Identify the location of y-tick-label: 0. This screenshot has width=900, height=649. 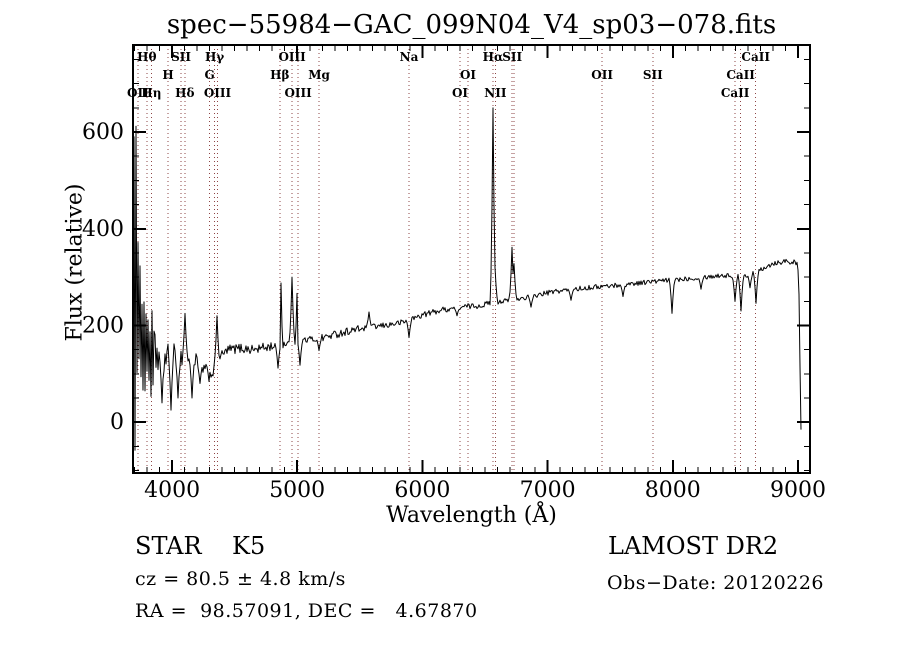
(117, 422).